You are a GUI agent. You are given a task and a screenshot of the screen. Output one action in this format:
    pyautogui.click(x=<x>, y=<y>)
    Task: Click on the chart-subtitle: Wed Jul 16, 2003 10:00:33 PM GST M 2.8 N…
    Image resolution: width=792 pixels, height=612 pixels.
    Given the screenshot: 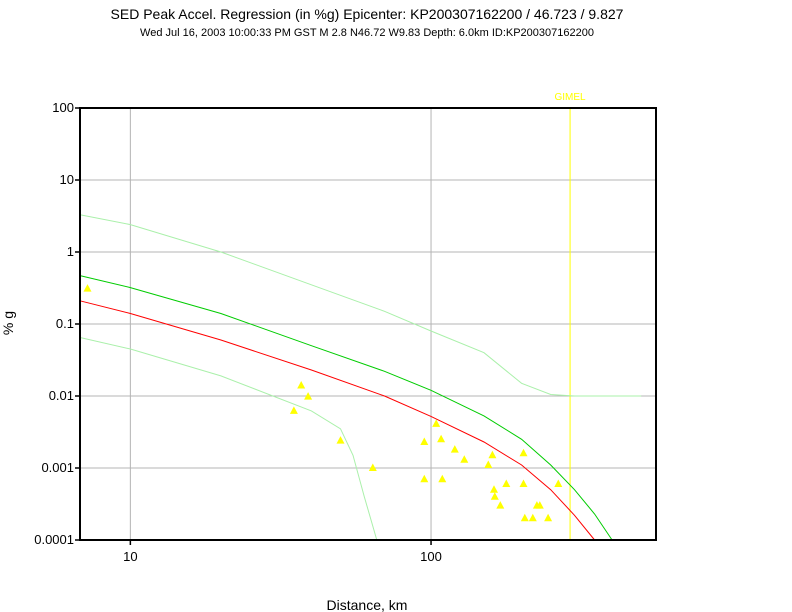 What is the action you would take?
    pyautogui.click(x=367, y=33)
    